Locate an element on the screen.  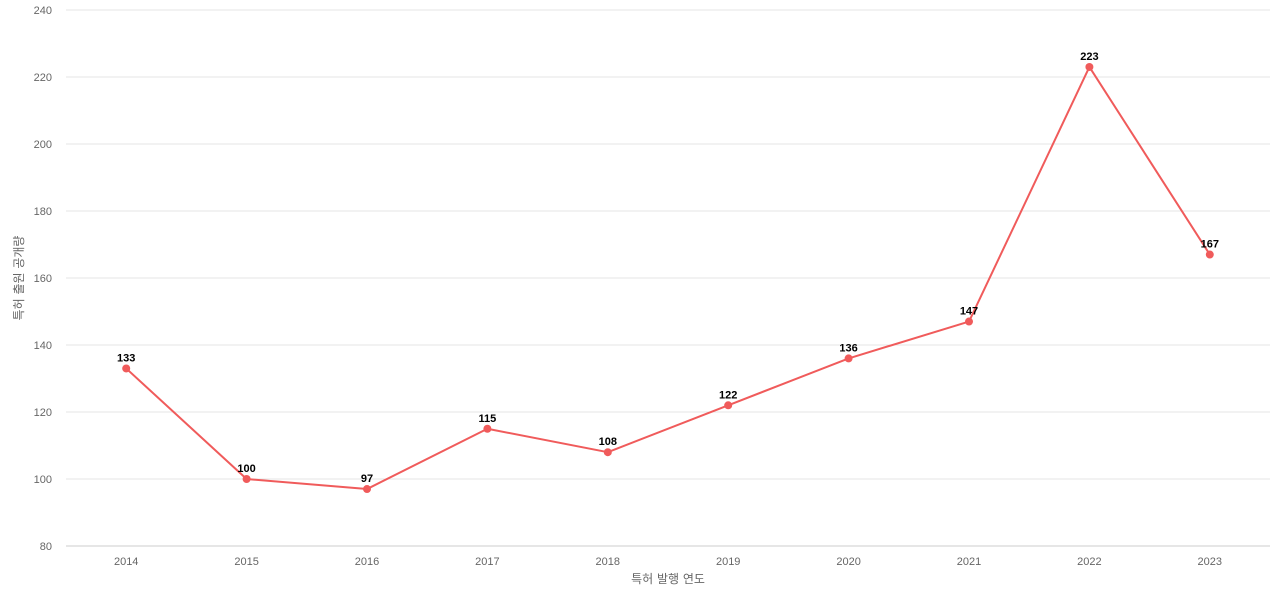
data-label: 108 is located at coordinates (608, 442).